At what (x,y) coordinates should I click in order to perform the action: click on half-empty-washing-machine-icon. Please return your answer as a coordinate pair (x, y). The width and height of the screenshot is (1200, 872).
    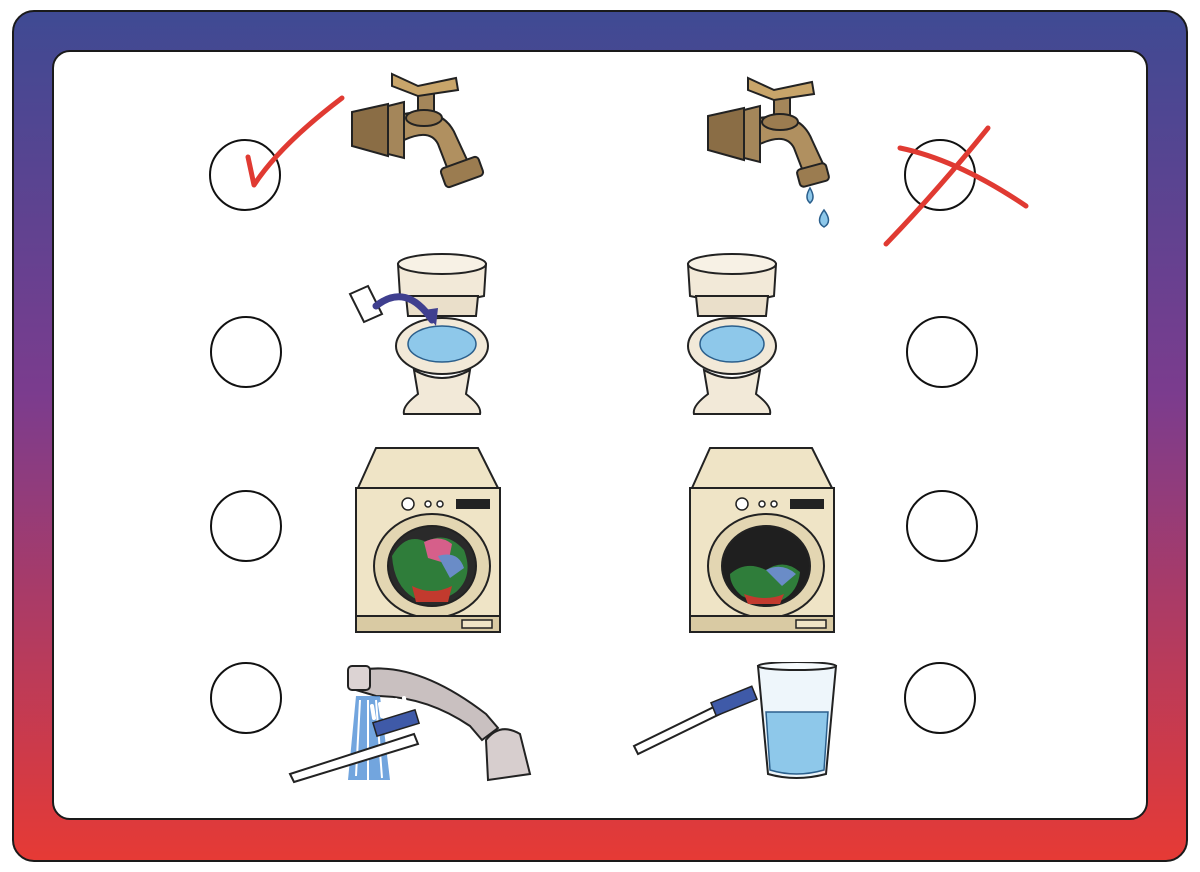
    Looking at the image, I should click on (762, 540).